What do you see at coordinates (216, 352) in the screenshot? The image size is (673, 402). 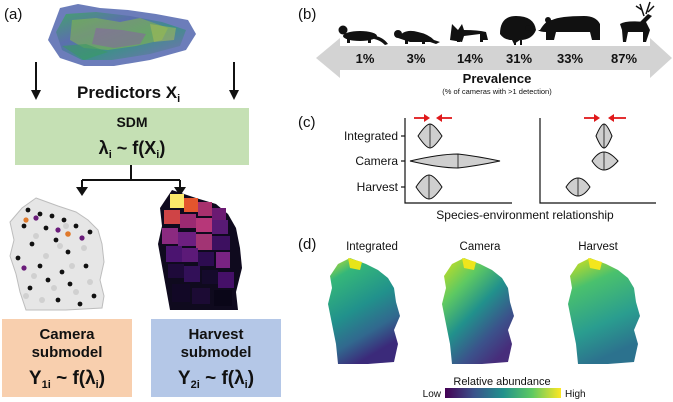 I see `harvest-submodel-line2: submodel` at bounding box center [216, 352].